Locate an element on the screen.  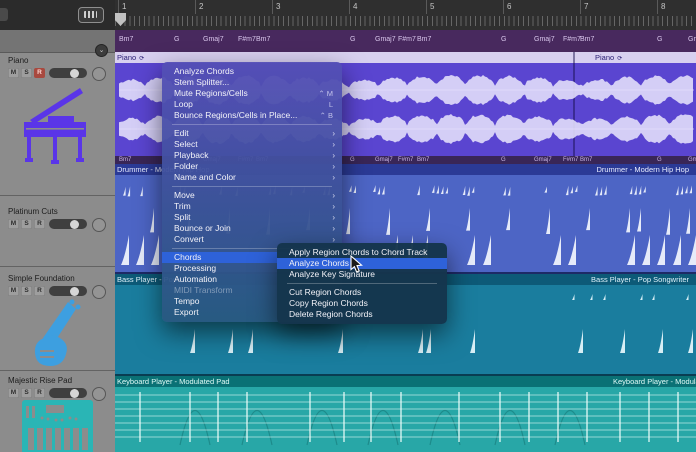
chevron-down-icon: ⌄ is located at coordinates (101, 50).